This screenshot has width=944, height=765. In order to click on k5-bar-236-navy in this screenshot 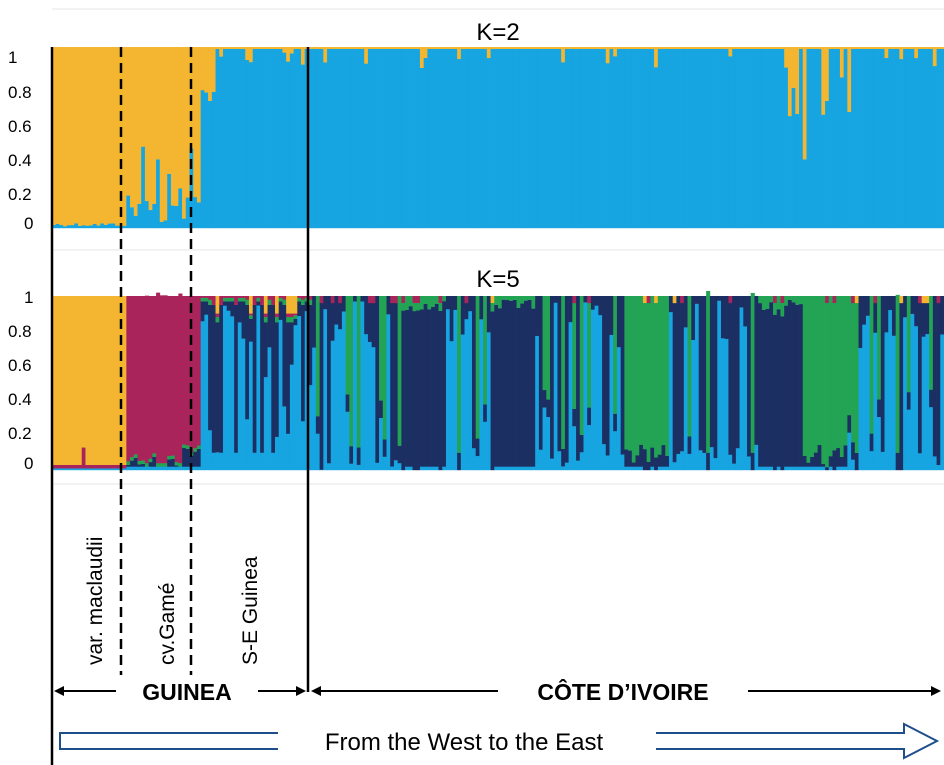, I will do `click(927, 318)`.